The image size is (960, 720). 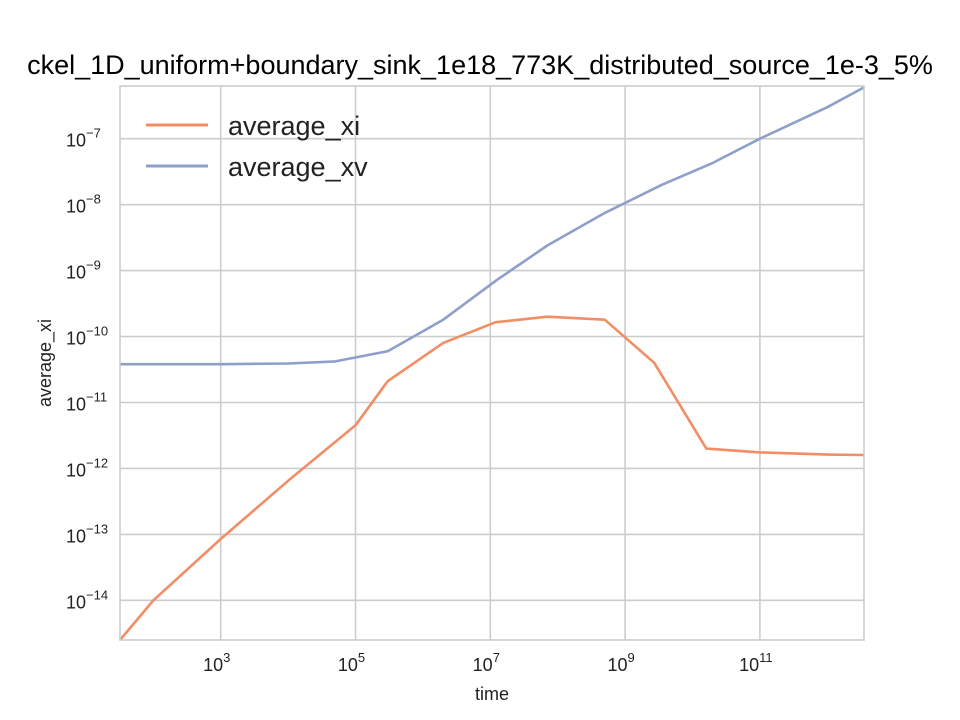 What do you see at coordinates (298, 167) in the screenshot?
I see `legend-label-average-xv: average_xv` at bounding box center [298, 167].